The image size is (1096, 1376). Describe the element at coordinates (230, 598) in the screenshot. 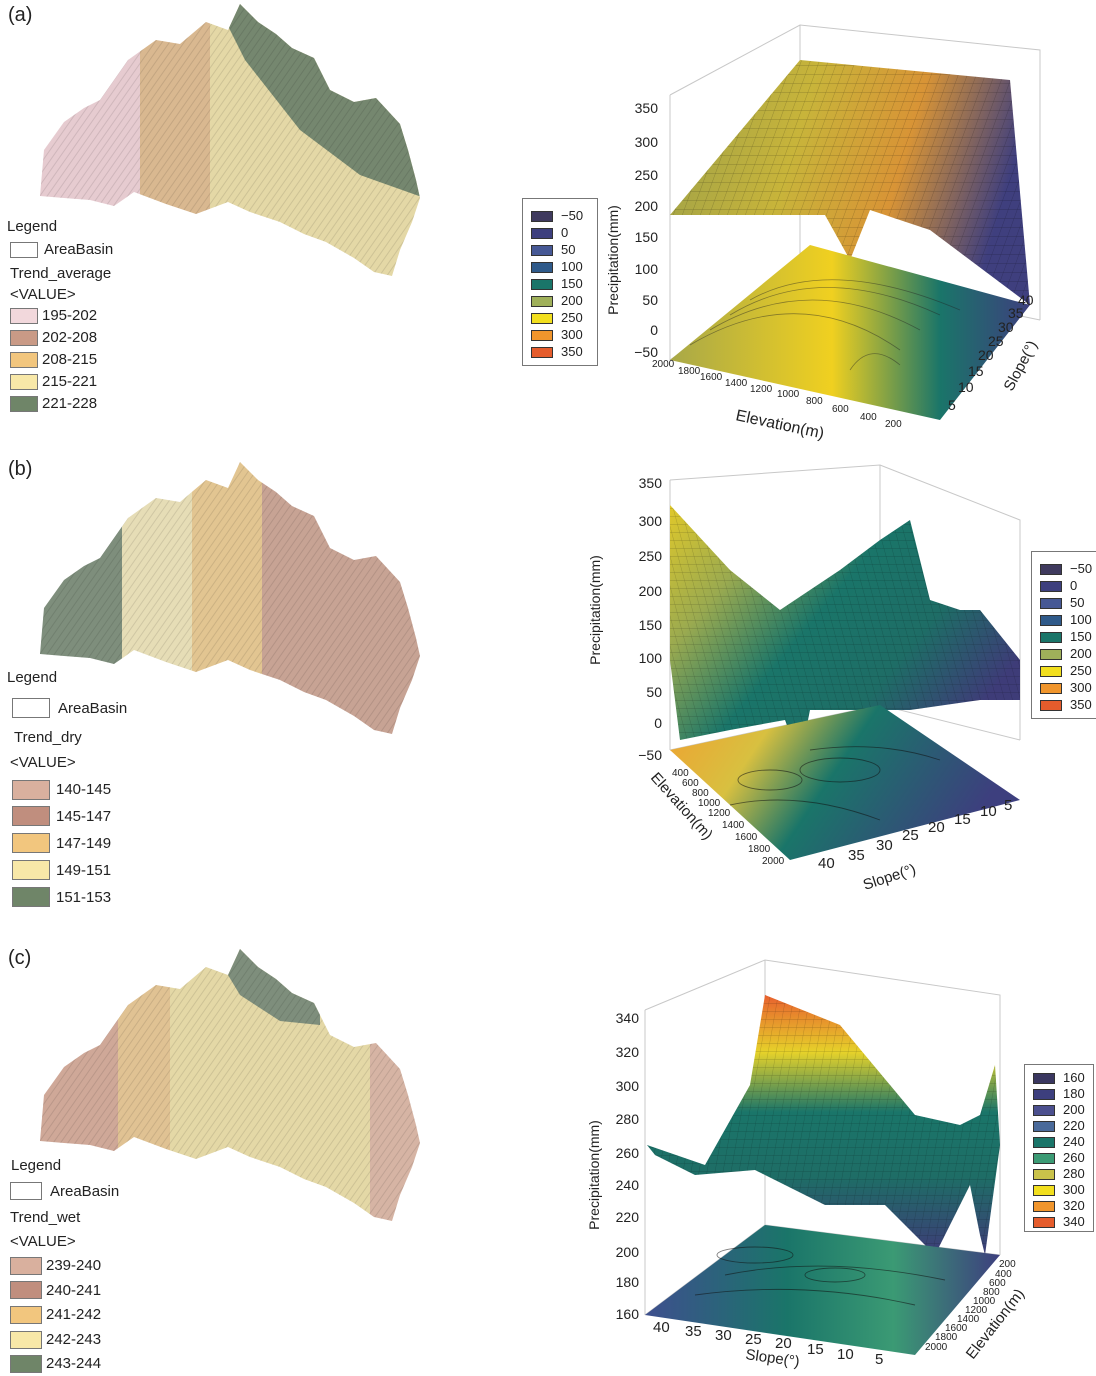

I see `basin-map-dry` at that location.